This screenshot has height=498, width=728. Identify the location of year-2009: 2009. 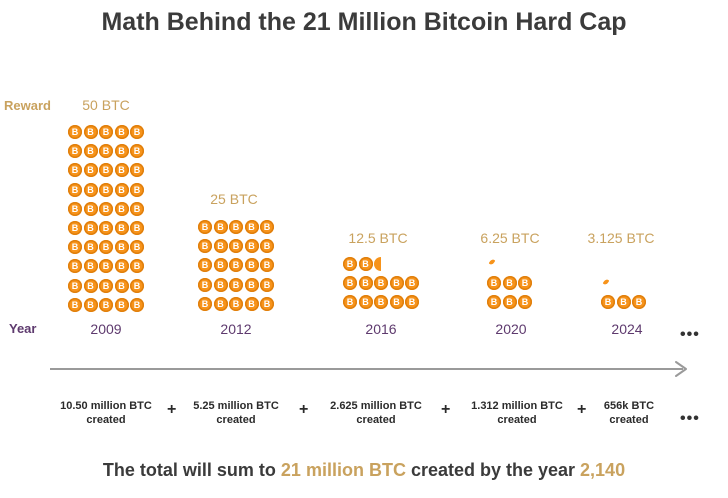
(106, 329).